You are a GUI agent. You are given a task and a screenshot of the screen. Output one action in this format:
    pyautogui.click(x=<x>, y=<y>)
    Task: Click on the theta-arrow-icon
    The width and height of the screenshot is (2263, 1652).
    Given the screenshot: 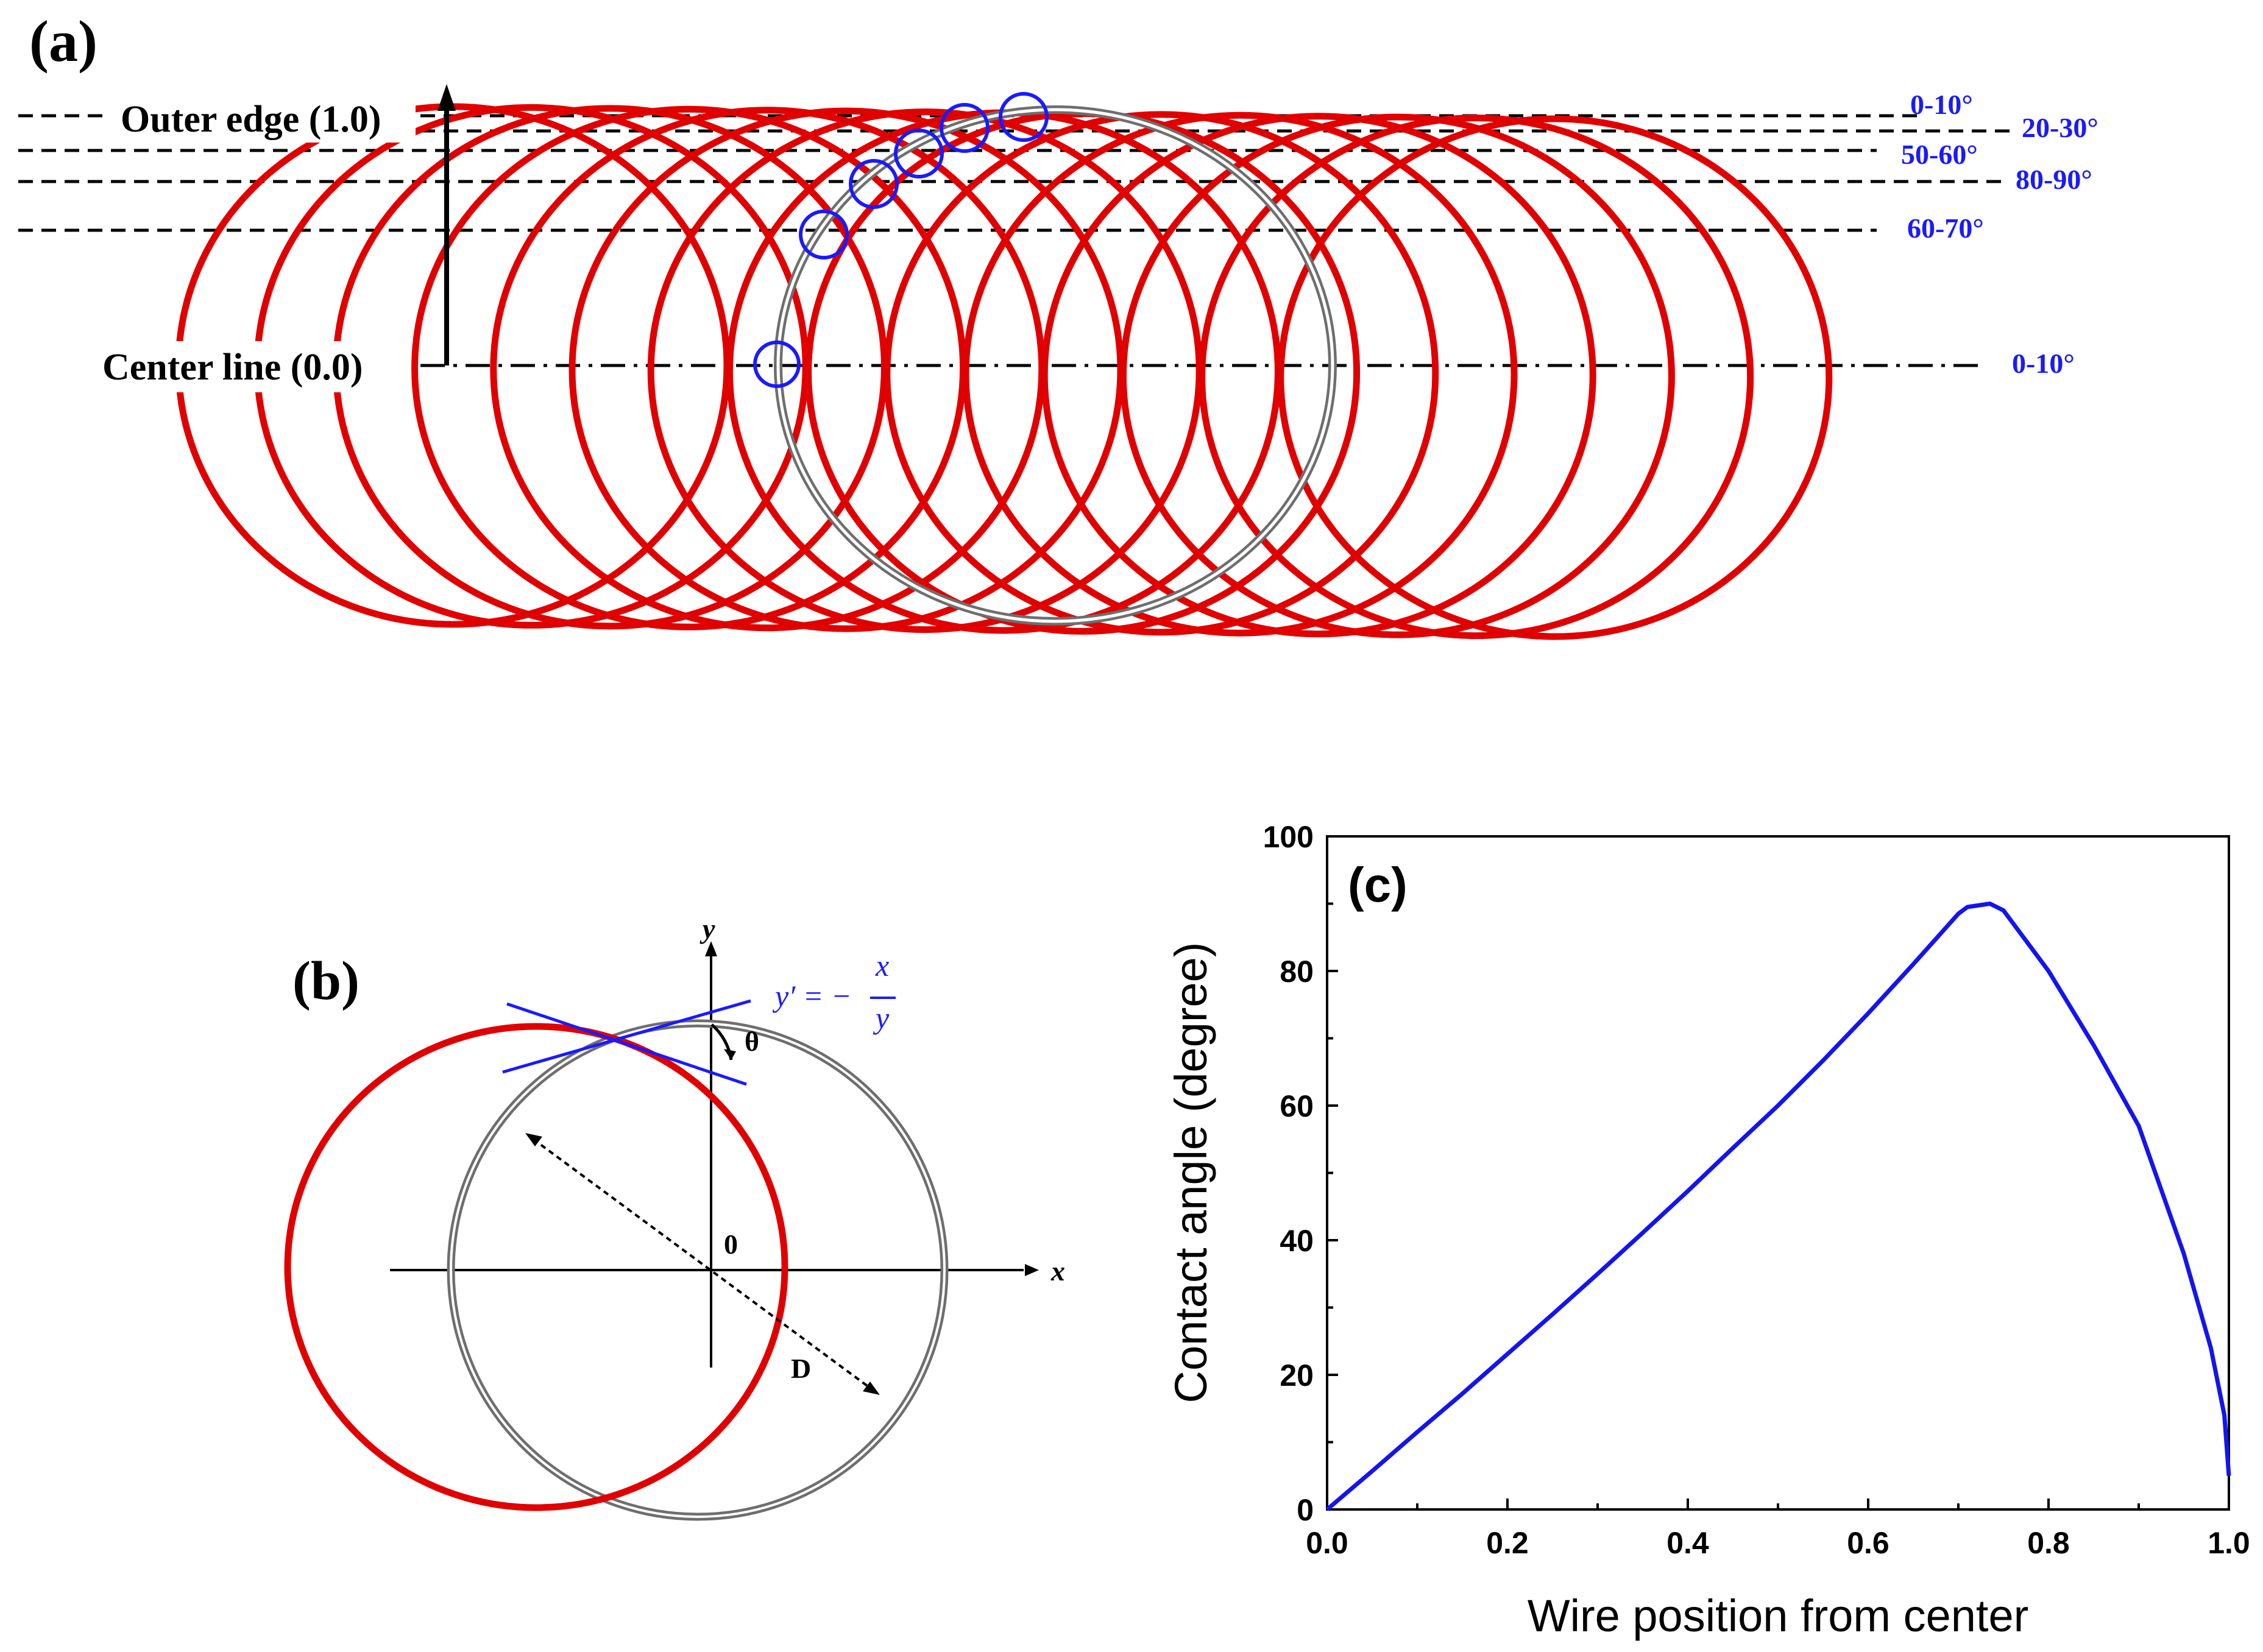 What is the action you would take?
    pyautogui.click(x=730, y=1054)
    